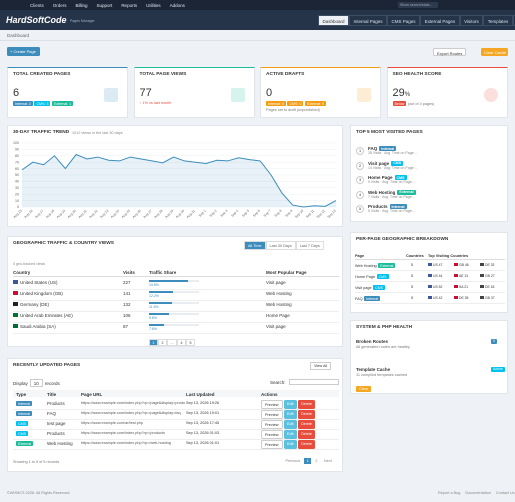 The image size is (515, 502). I want to click on health-title: Broken Routes, so click(372, 341).